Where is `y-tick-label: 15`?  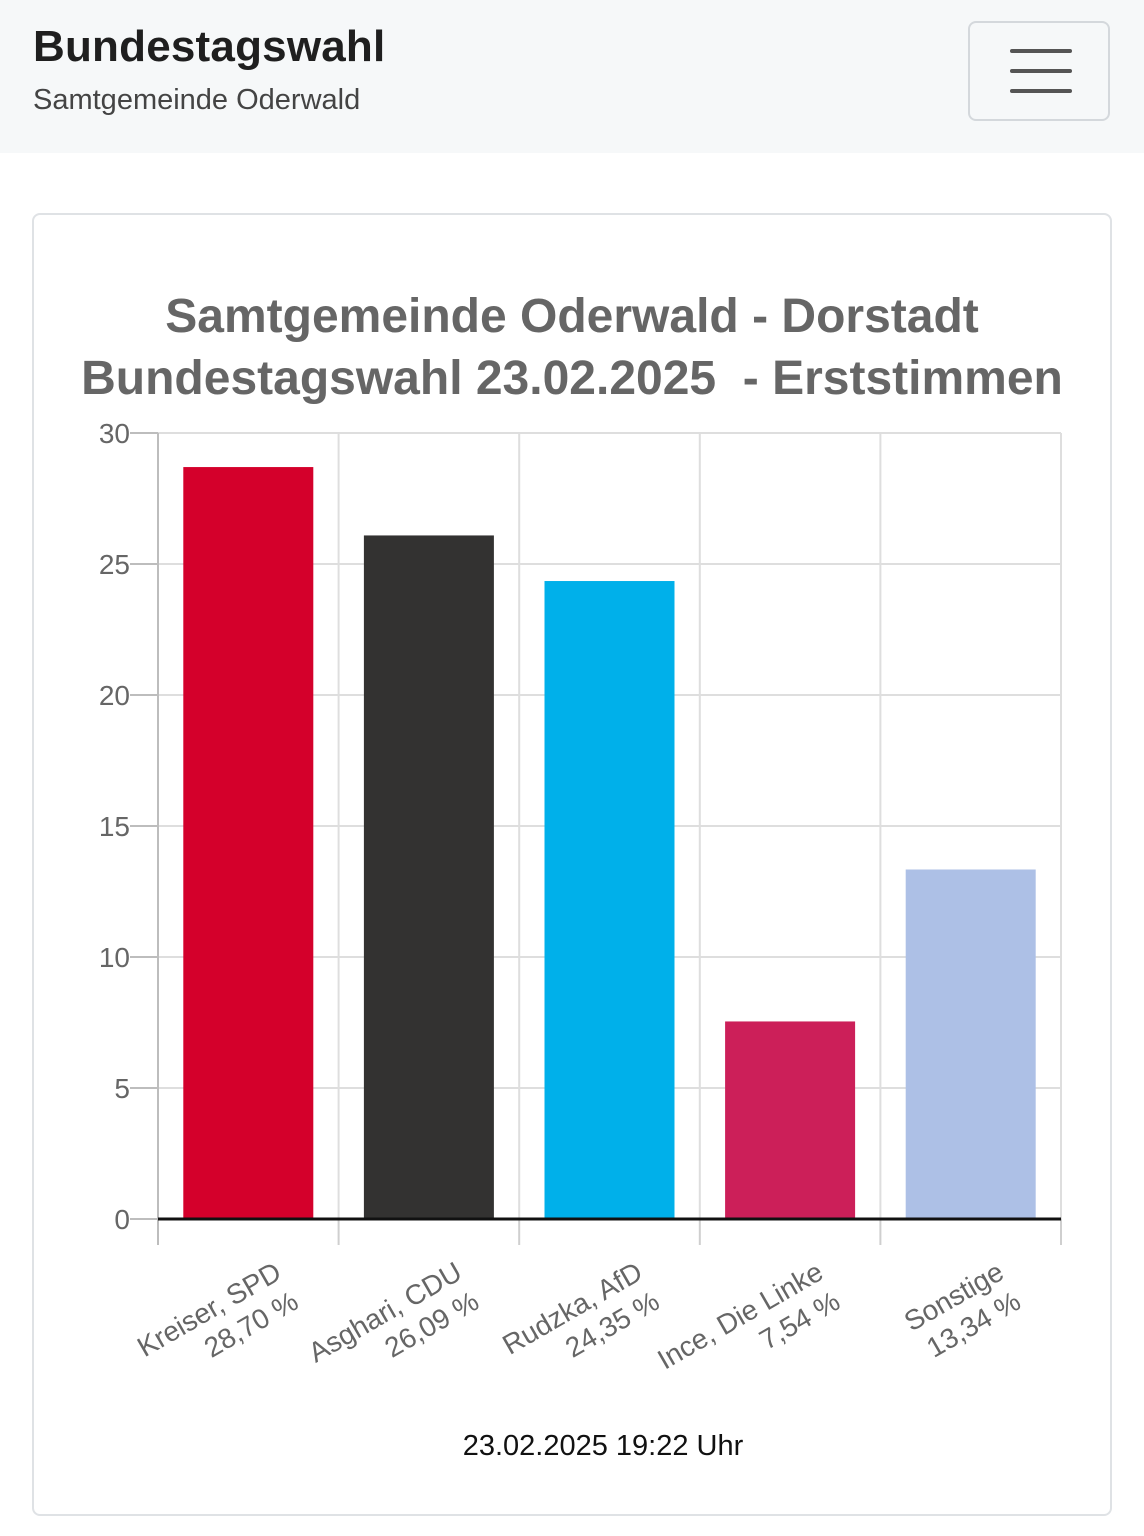
y-tick-label: 15 is located at coordinates (114, 826).